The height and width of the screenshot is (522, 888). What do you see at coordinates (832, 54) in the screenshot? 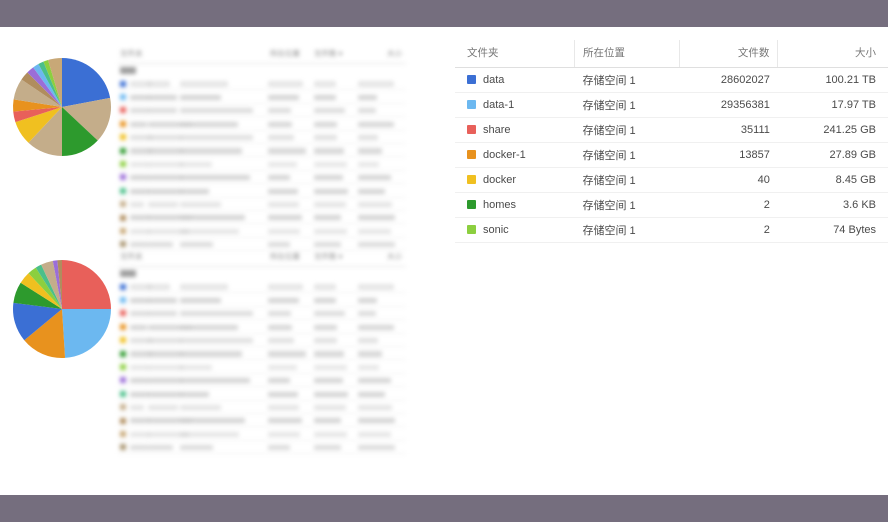
I see `column-header-size: 大小` at bounding box center [832, 54].